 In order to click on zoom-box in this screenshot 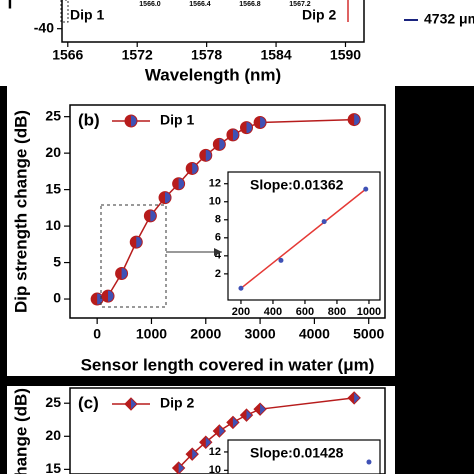, I will do `click(133, 256)`.